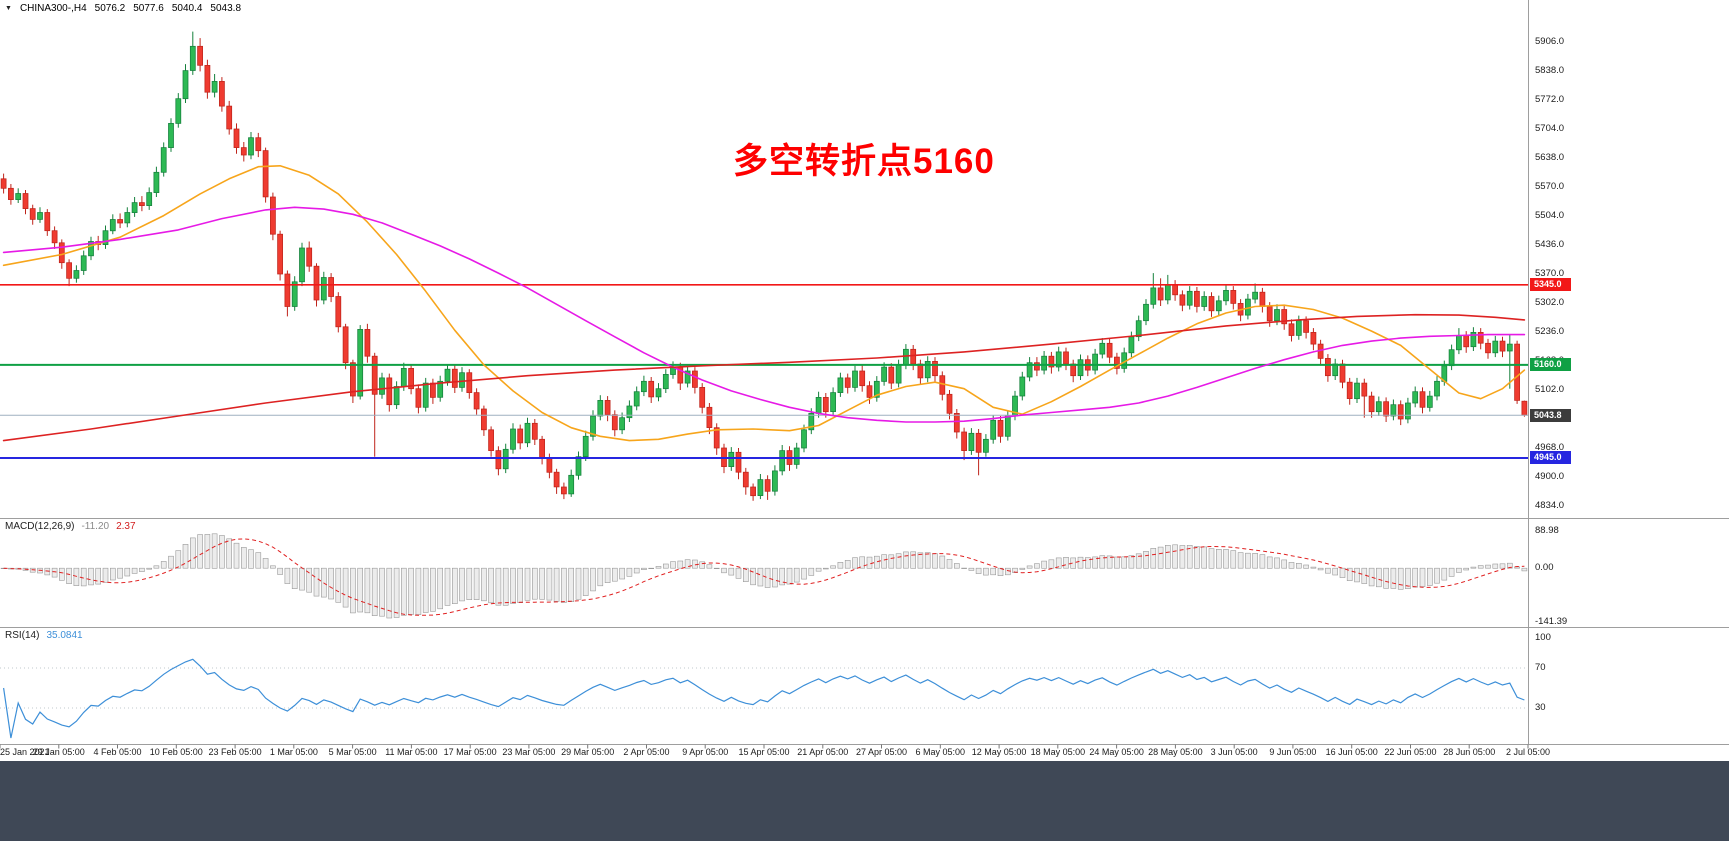 The image size is (1729, 841). What do you see at coordinates (1550, 447) in the screenshot?
I see `price-axis-label: 4968.0` at bounding box center [1550, 447].